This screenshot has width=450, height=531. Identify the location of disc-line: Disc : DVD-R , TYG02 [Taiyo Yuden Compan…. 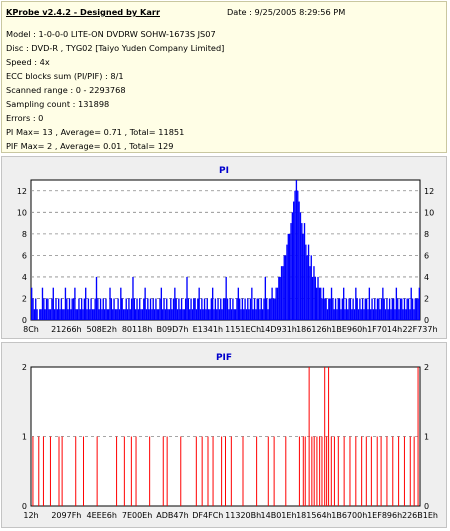
(115, 48).